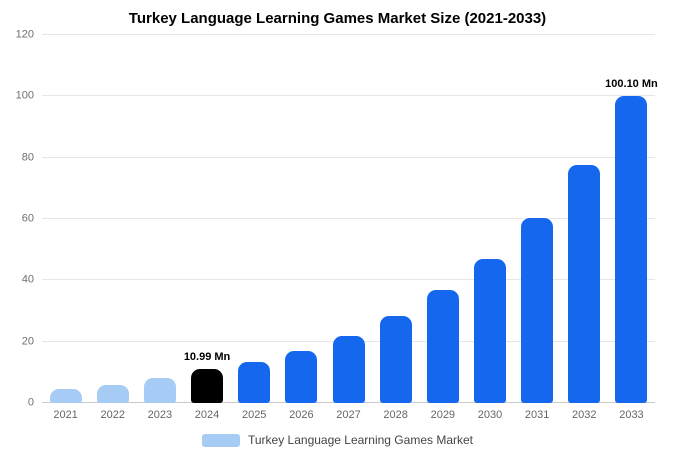  What do you see at coordinates (360, 440) in the screenshot?
I see `legend-label: Turkey Language Learning Games Market` at bounding box center [360, 440].